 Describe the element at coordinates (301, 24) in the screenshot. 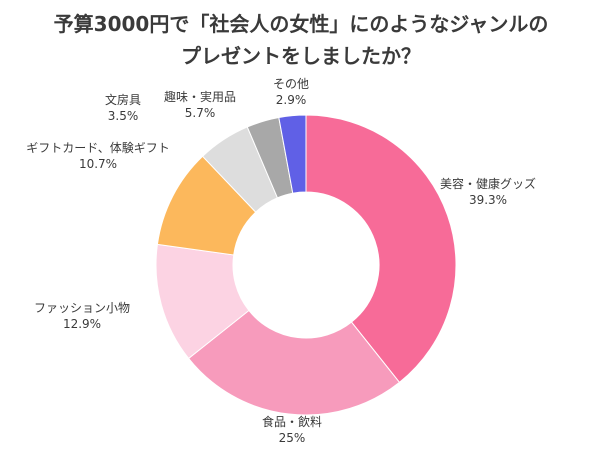

I see `chart-title-line-1: 予算3000円で「社会人の女性」にのようなジャンルの` at that location.